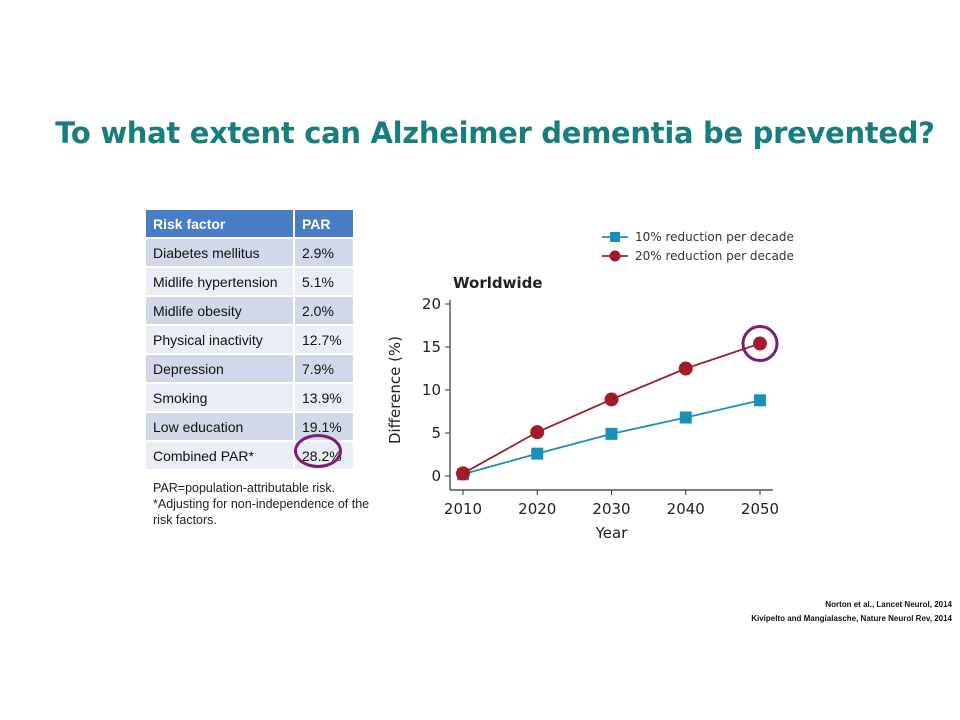 This screenshot has height=720, width=960. Describe the element at coordinates (325, 369) in the screenshot. I see `risk-factor-par: 7.9%` at that location.